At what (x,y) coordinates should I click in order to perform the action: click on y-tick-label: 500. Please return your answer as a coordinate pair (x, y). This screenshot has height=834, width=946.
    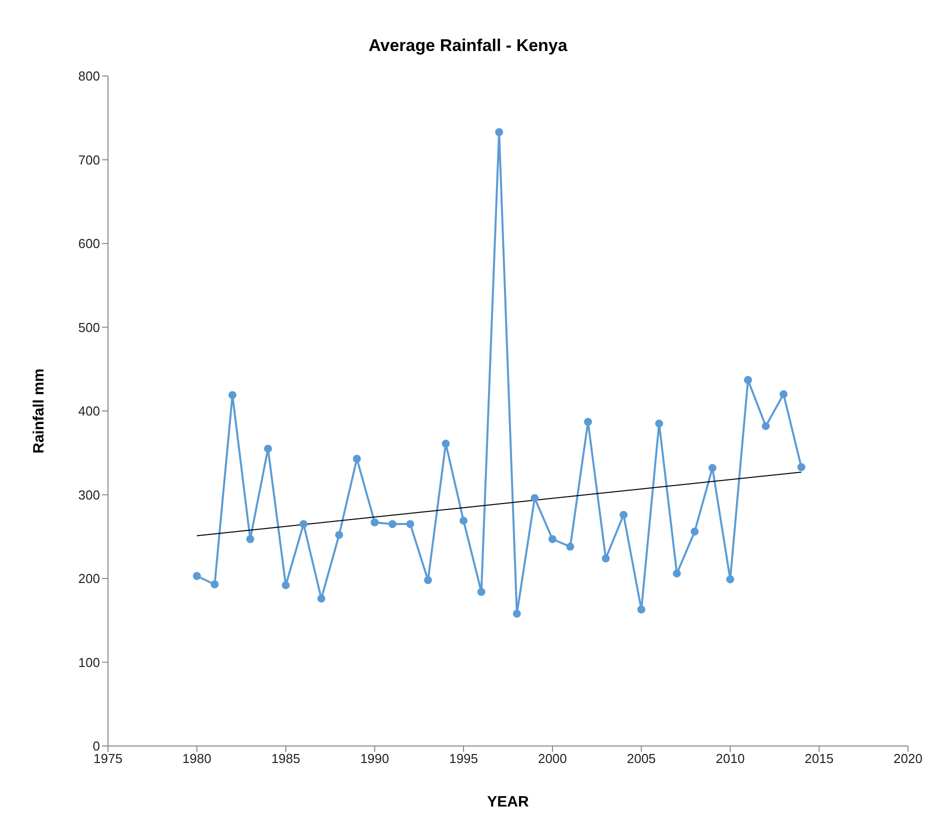
    Looking at the image, I should click on (89, 327).